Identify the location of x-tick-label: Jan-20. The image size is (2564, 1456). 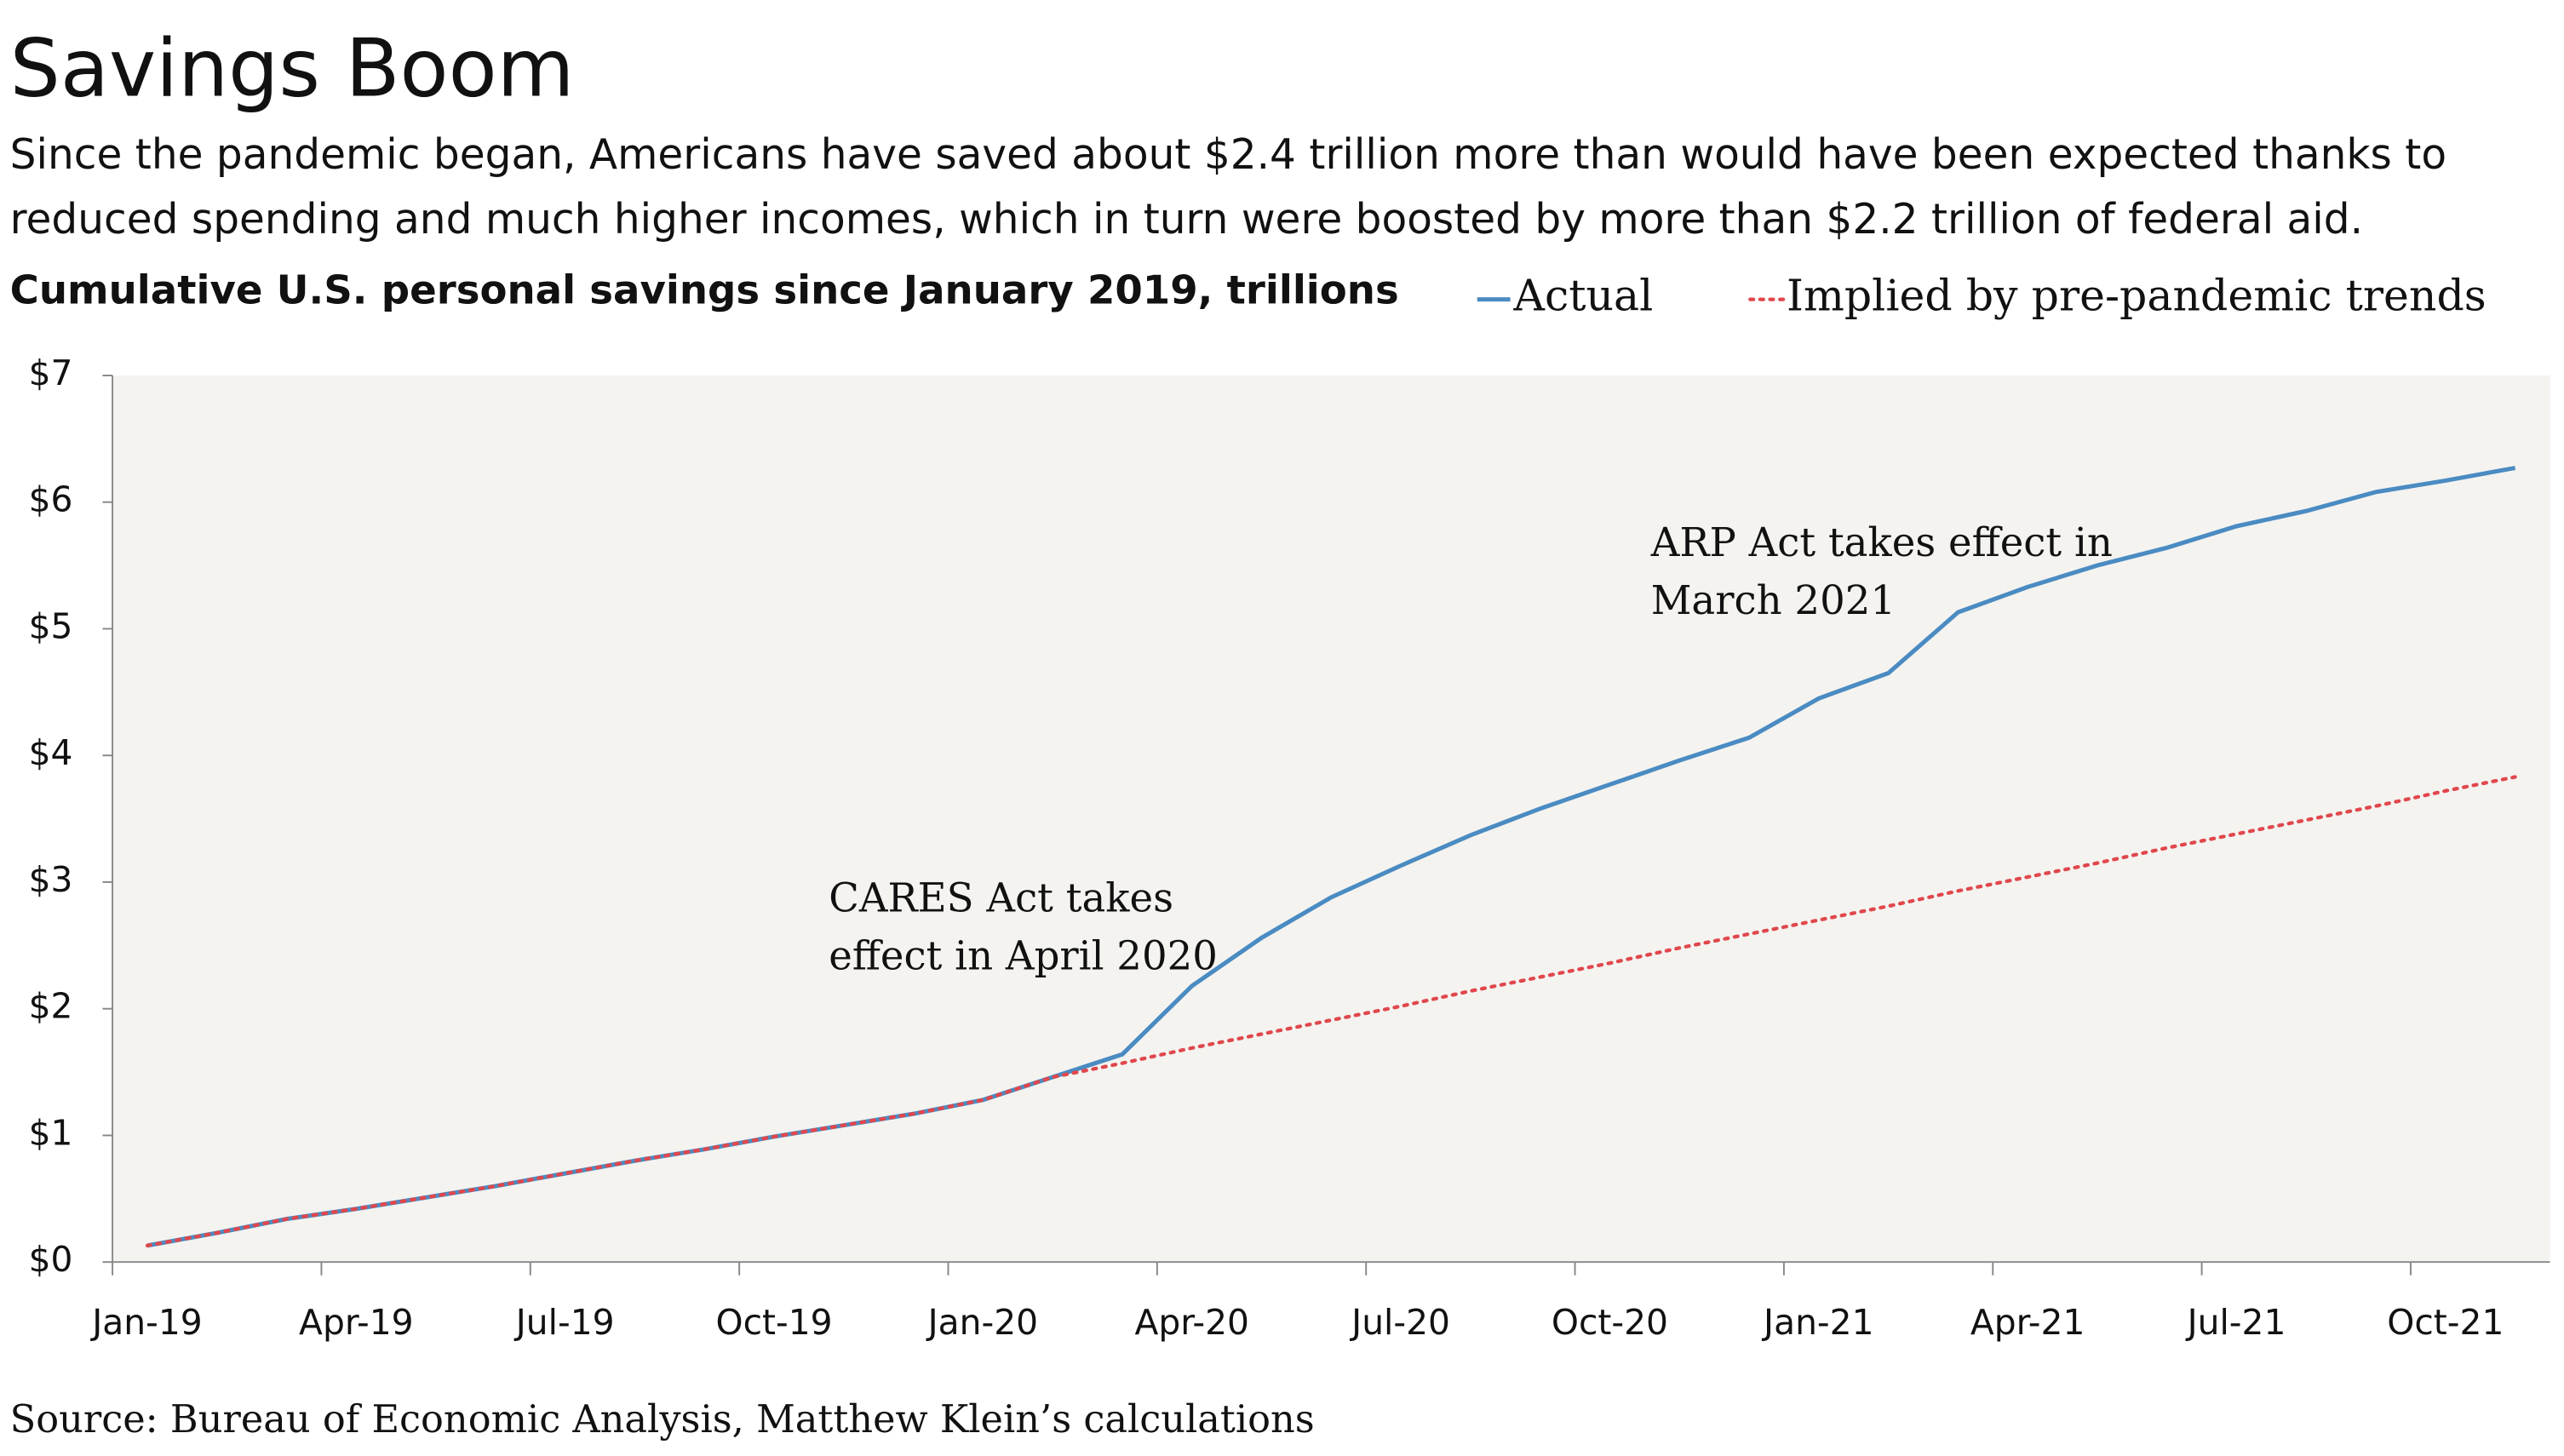
(982, 1323).